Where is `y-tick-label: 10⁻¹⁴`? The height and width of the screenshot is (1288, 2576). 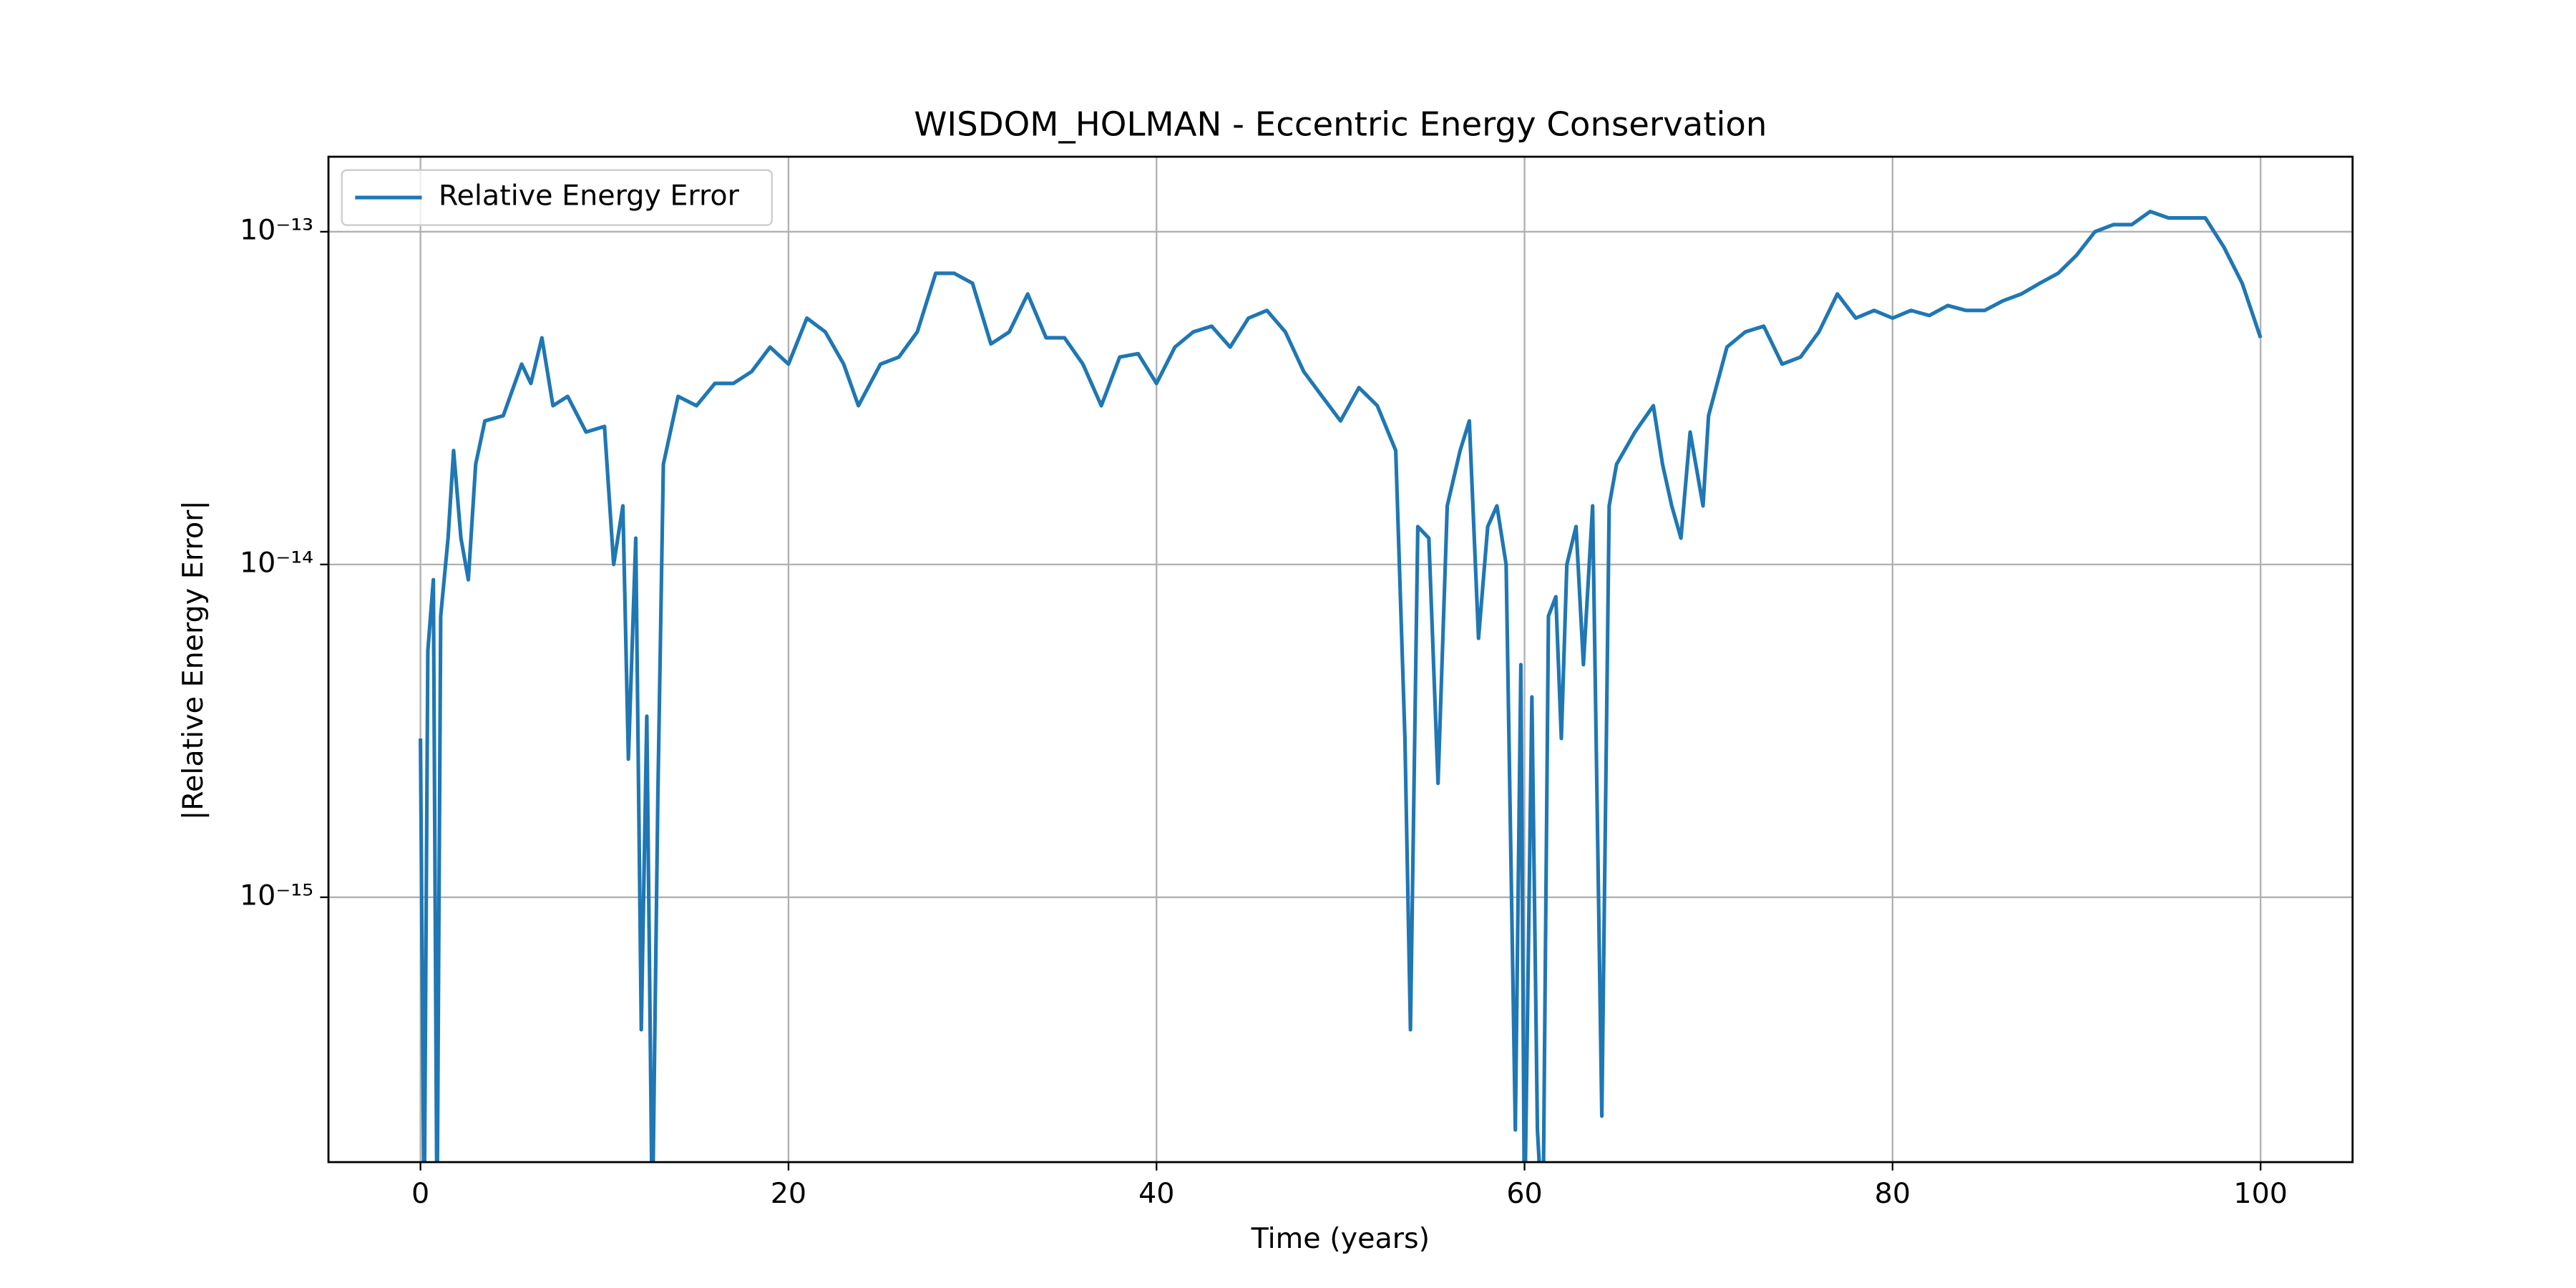 y-tick-label: 10⁻¹⁴ is located at coordinates (276, 562).